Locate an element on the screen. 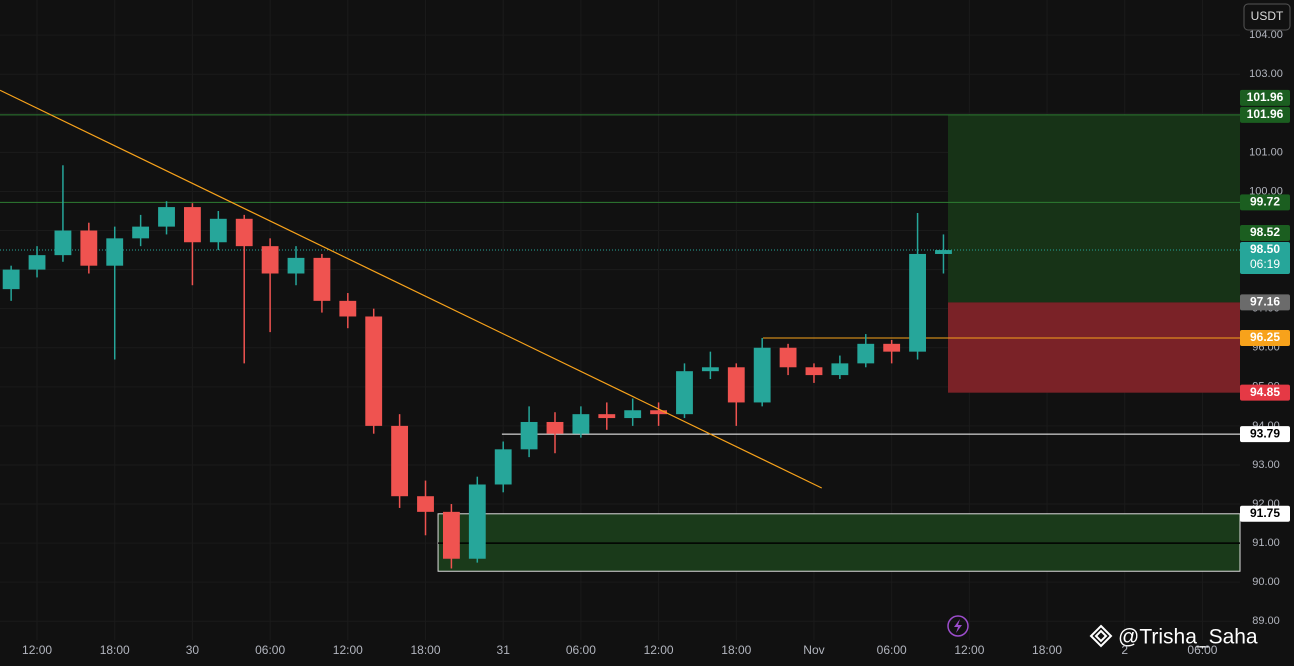  logo is located at coordinates (1101, 636).